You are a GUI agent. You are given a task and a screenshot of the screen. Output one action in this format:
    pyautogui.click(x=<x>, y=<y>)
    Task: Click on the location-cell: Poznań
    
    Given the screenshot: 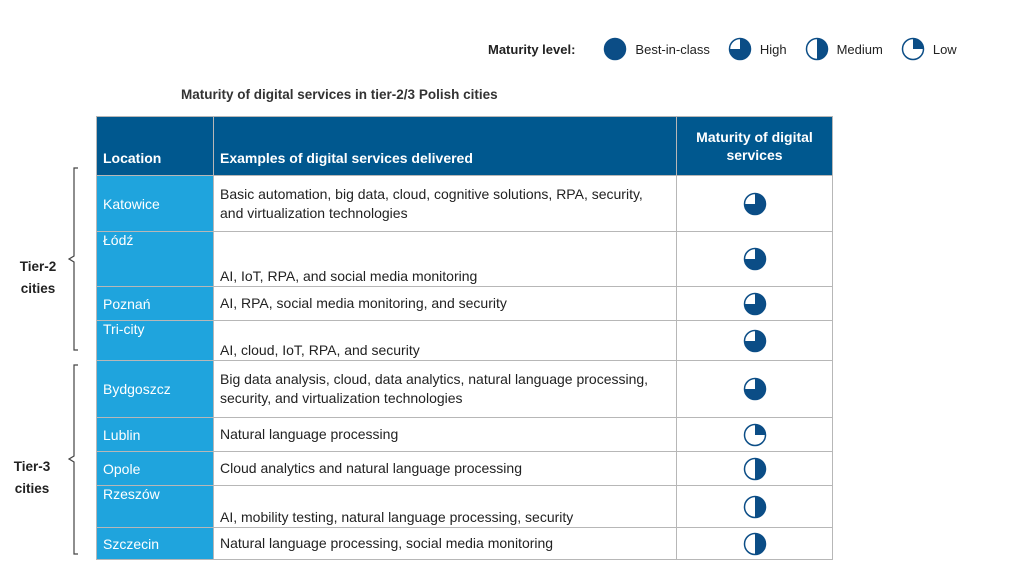 What is the action you would take?
    pyautogui.click(x=155, y=303)
    